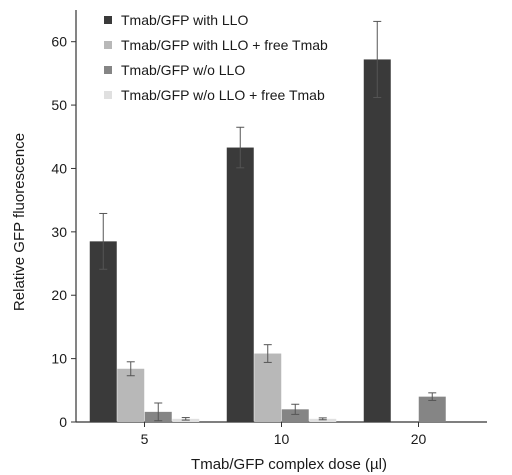 This screenshot has height=475, width=512. What do you see at coordinates (59, 105) in the screenshot?
I see `y-tick-label: 50` at bounding box center [59, 105].